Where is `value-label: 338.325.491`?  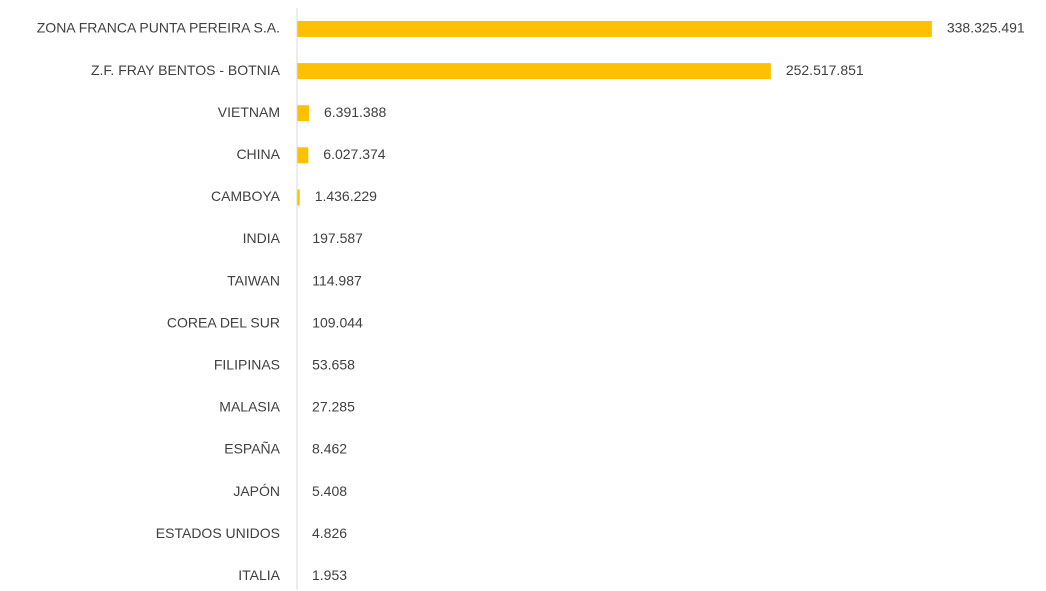
value-label: 338.325.491 is located at coordinates (986, 28).